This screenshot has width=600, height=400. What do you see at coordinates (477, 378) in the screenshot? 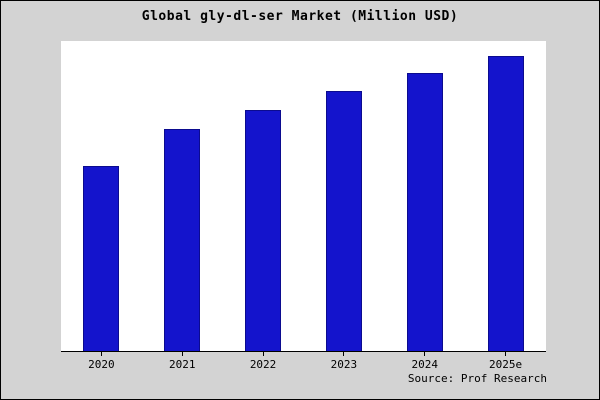
I see `source-credit: Source: Prof Research` at bounding box center [477, 378].